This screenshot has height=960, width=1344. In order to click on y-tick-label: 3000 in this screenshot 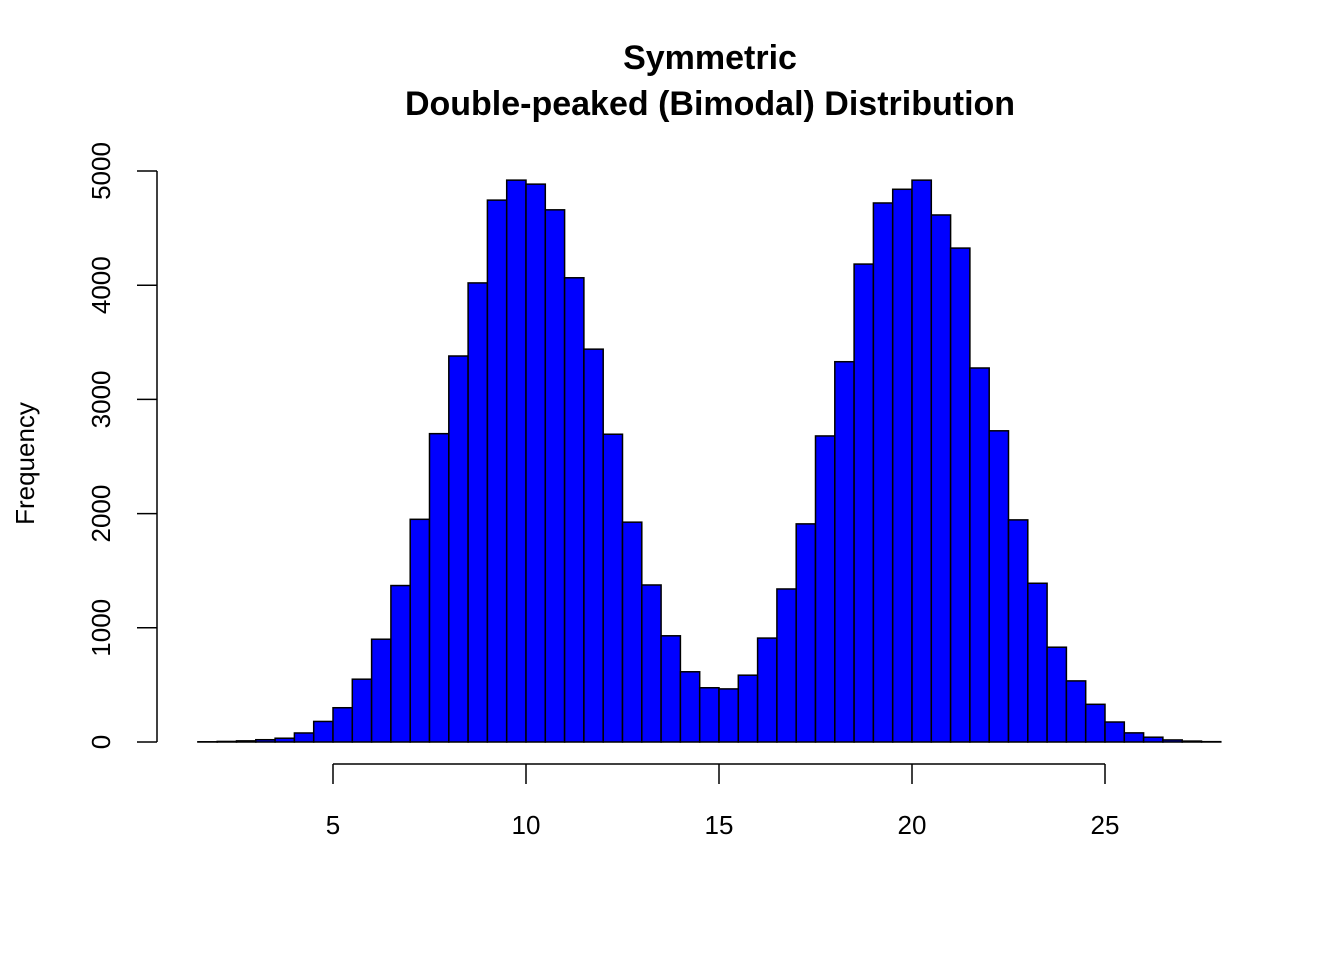, I will do `click(101, 399)`.